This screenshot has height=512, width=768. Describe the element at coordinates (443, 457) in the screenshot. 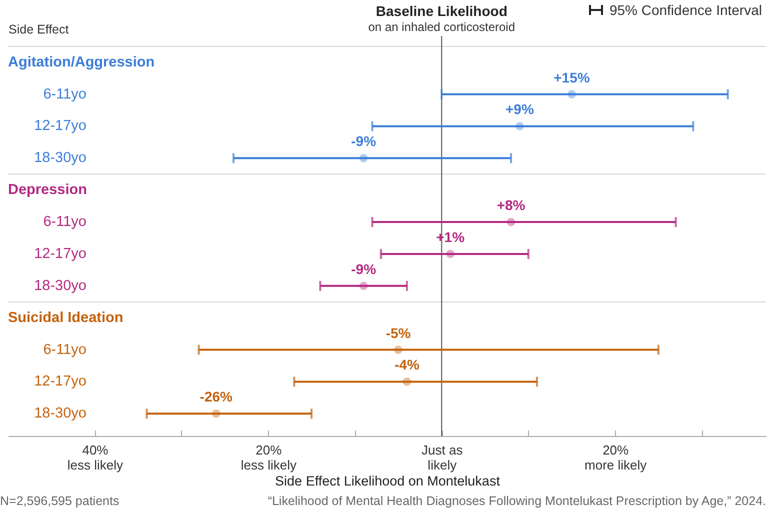

I see `x-tick-label: Just as likely` at that location.